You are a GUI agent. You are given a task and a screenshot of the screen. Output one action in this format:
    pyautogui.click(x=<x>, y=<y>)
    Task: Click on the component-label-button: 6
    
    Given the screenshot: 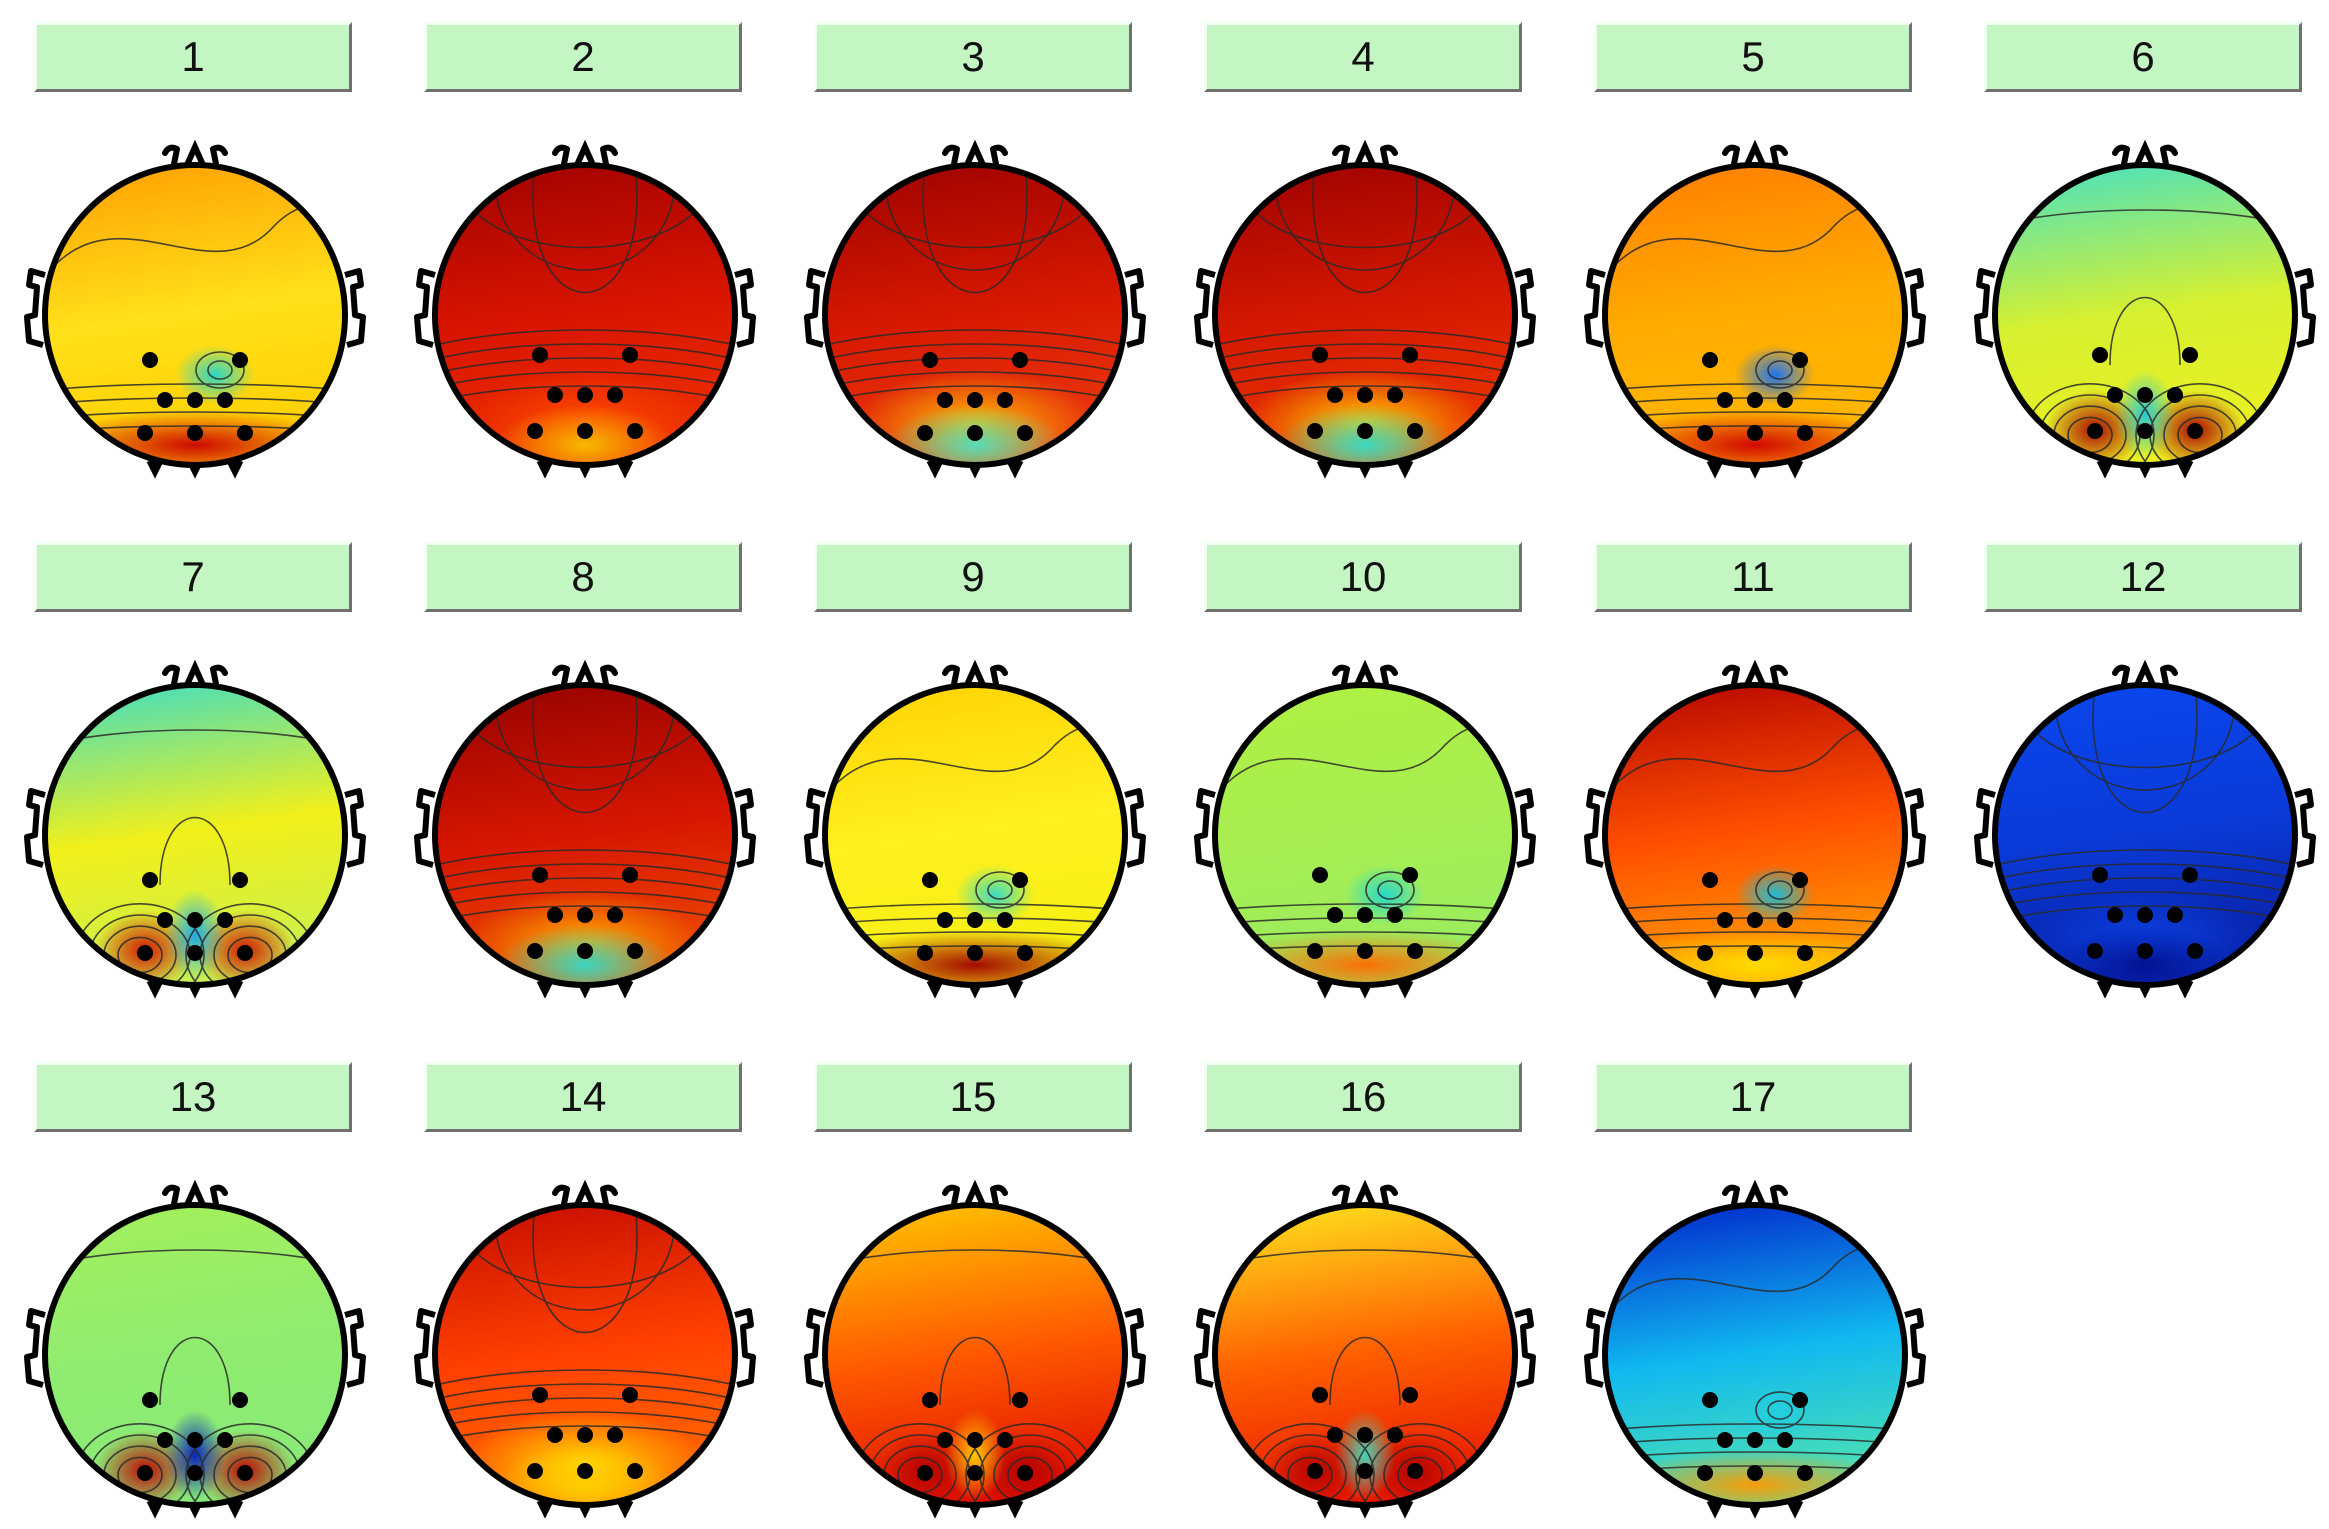 What is the action you would take?
    pyautogui.click(x=2143, y=57)
    